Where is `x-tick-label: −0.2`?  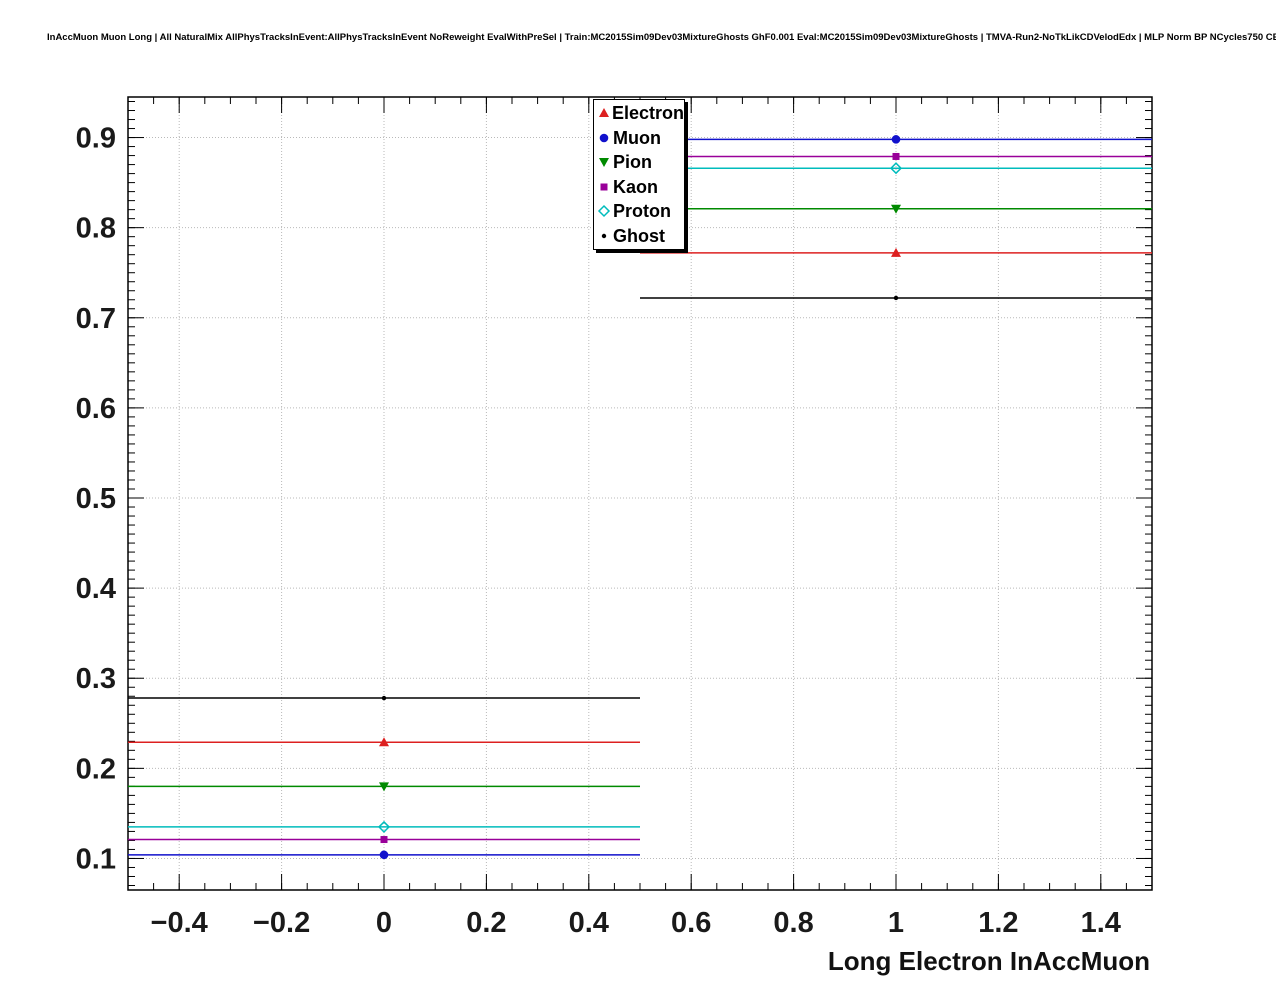
x-tick-label: −0.2 is located at coordinates (281, 923).